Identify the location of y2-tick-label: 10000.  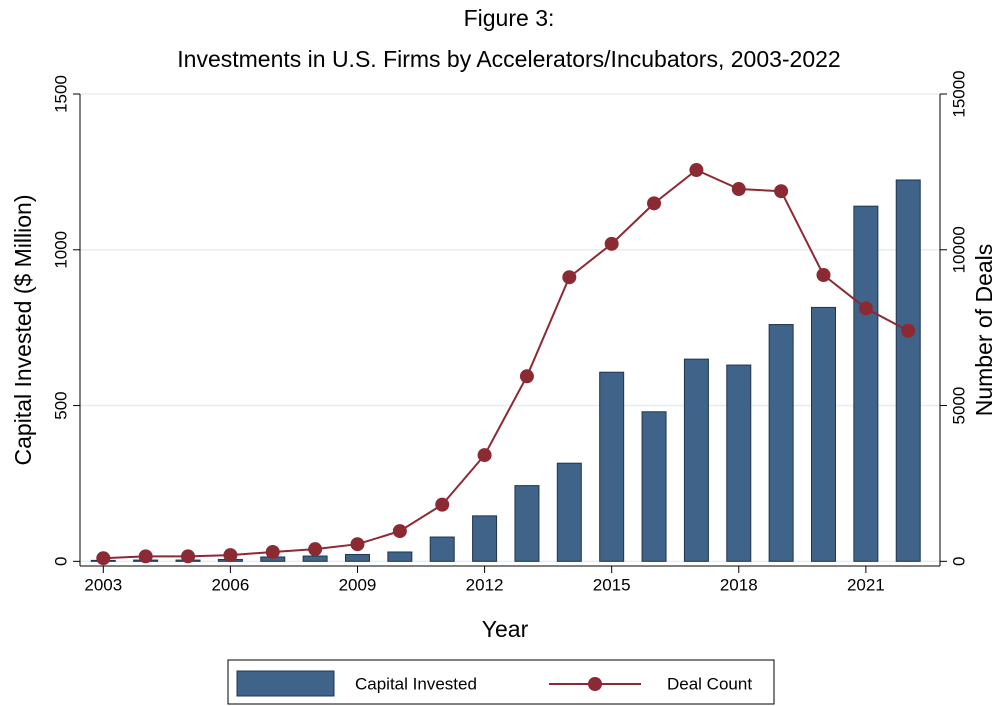
(958, 249).